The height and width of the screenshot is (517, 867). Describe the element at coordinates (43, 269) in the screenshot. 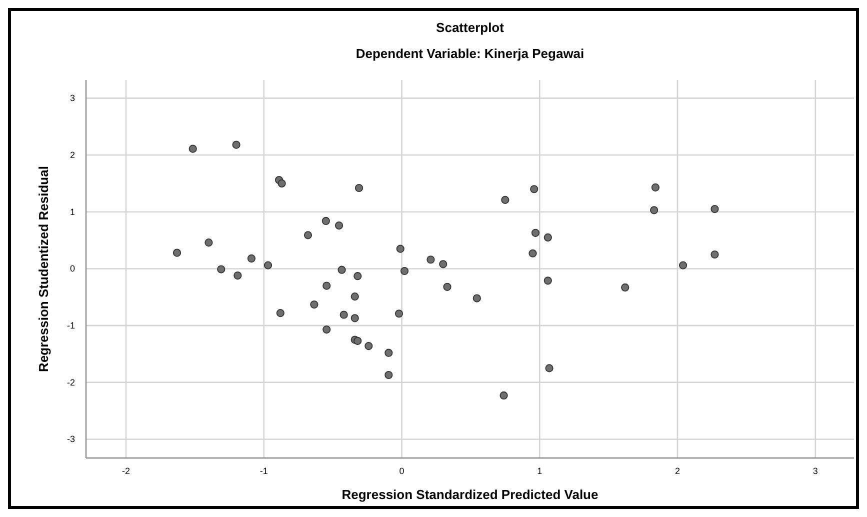

I see `y-axis-title: Regression Studentized Residual` at that location.